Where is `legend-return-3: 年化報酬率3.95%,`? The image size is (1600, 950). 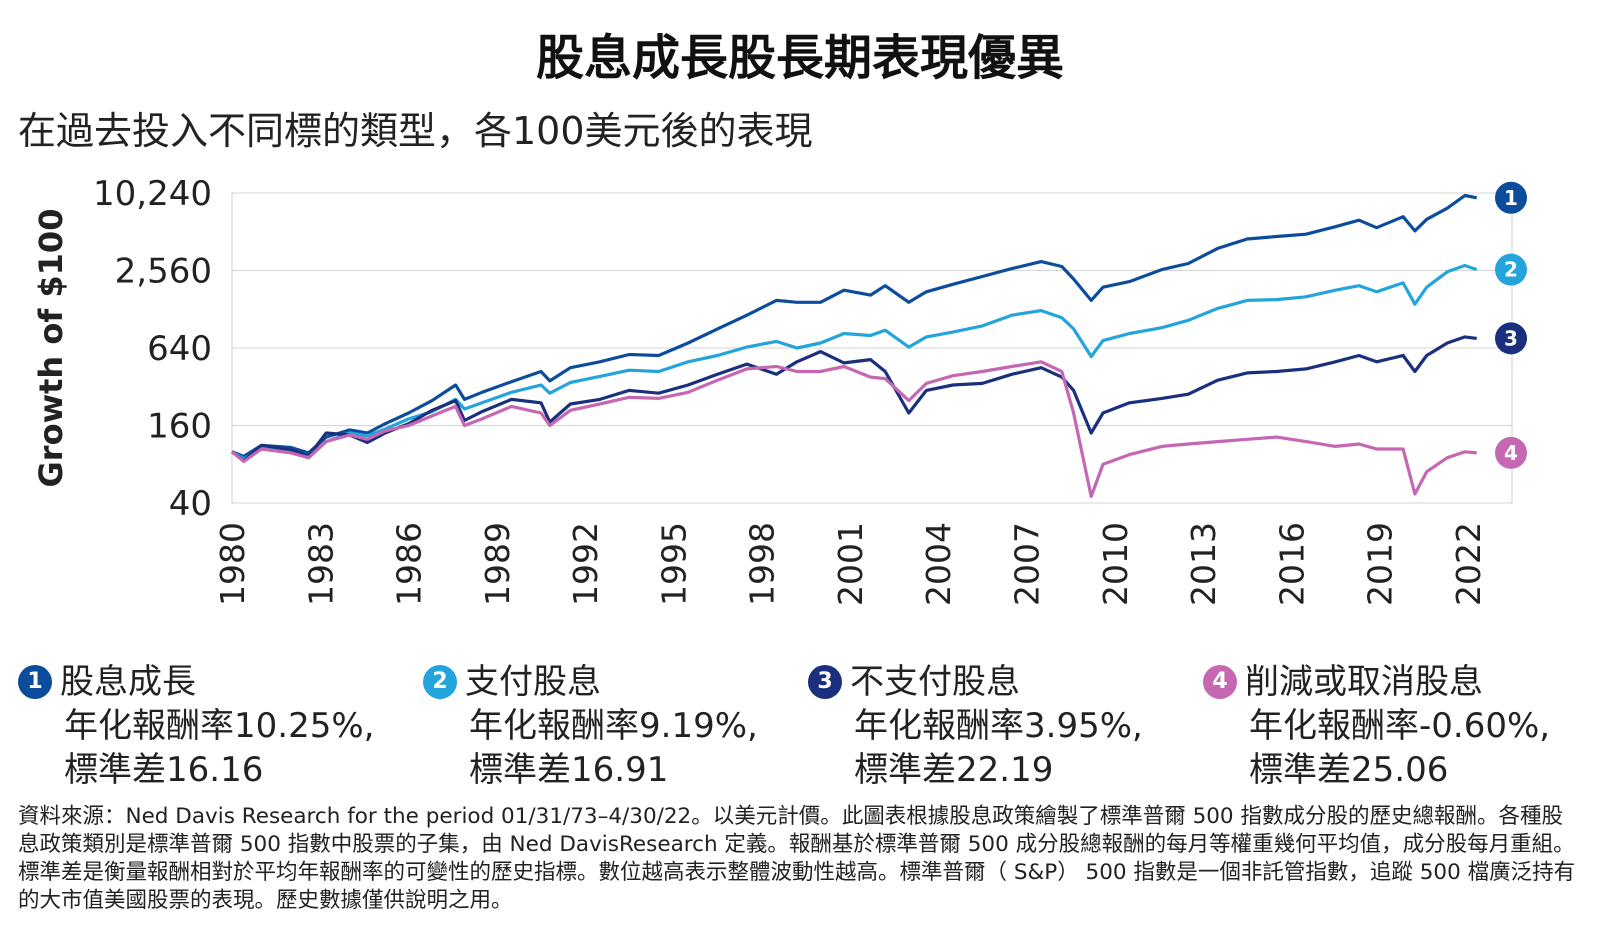
legend-return-3: 年化報酬率3.95%, is located at coordinates (998, 726).